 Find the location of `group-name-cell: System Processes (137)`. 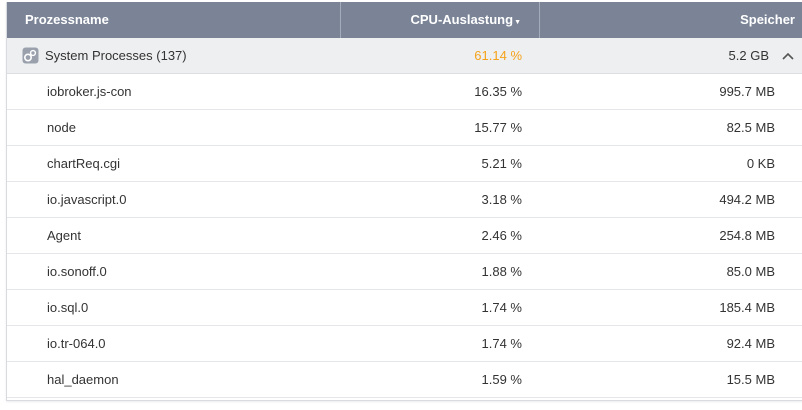

group-name-cell: System Processes (137) is located at coordinates (174, 55).